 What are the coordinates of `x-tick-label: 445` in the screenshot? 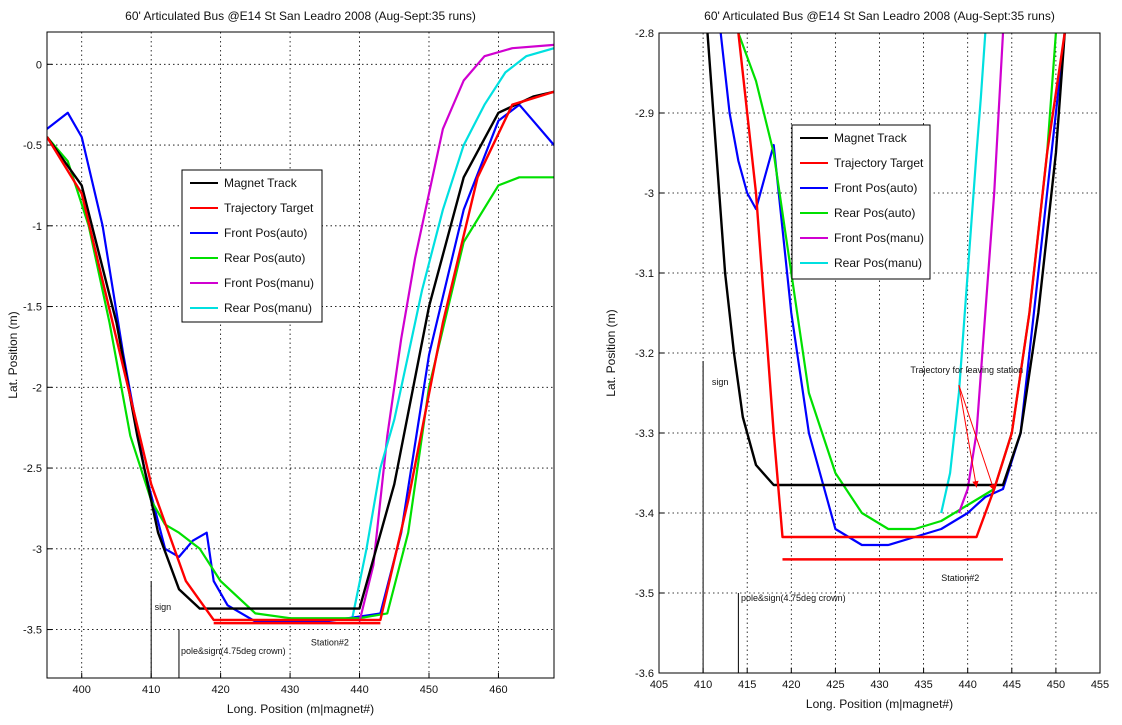 It's located at (1012, 685).